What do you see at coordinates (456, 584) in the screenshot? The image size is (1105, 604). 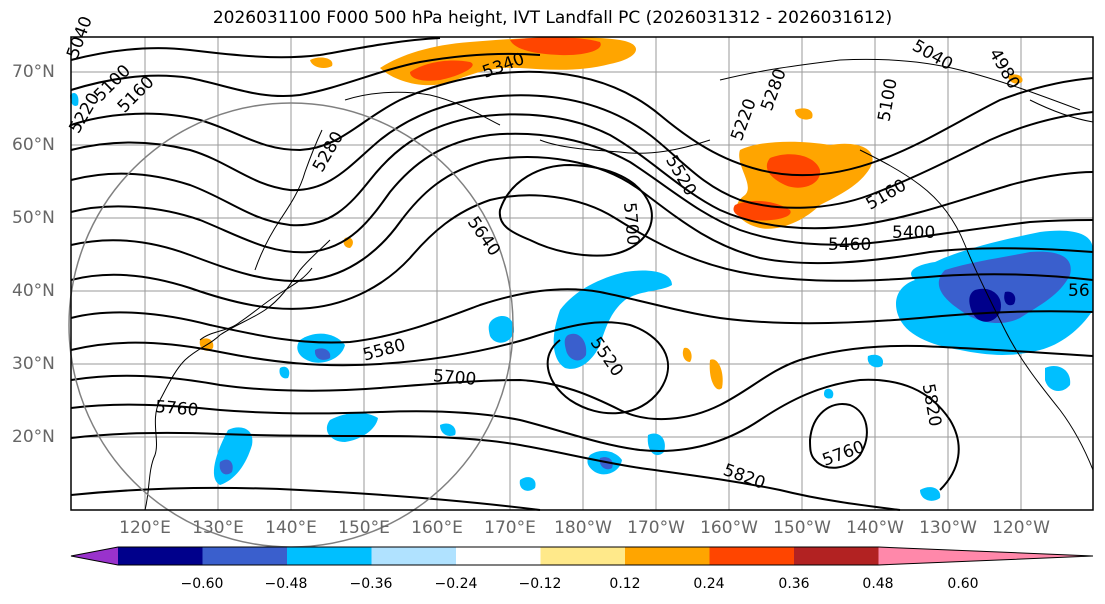 I see `colorbar-tick-label: −0.24` at bounding box center [456, 584].